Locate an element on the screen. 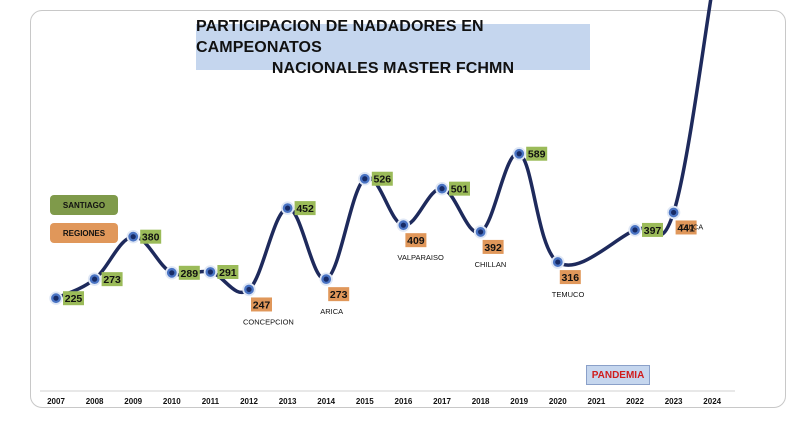  x-tick-label: 2020 is located at coordinates (558, 401).